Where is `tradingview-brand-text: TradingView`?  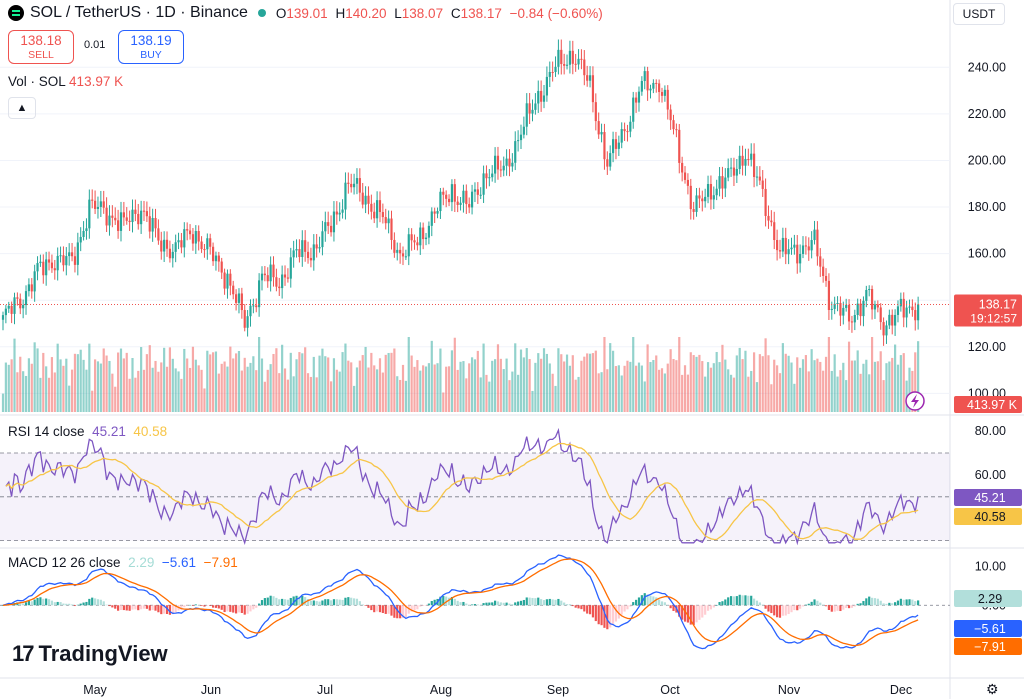
tradingview-brand-text: TradingView is located at coordinates (103, 653).